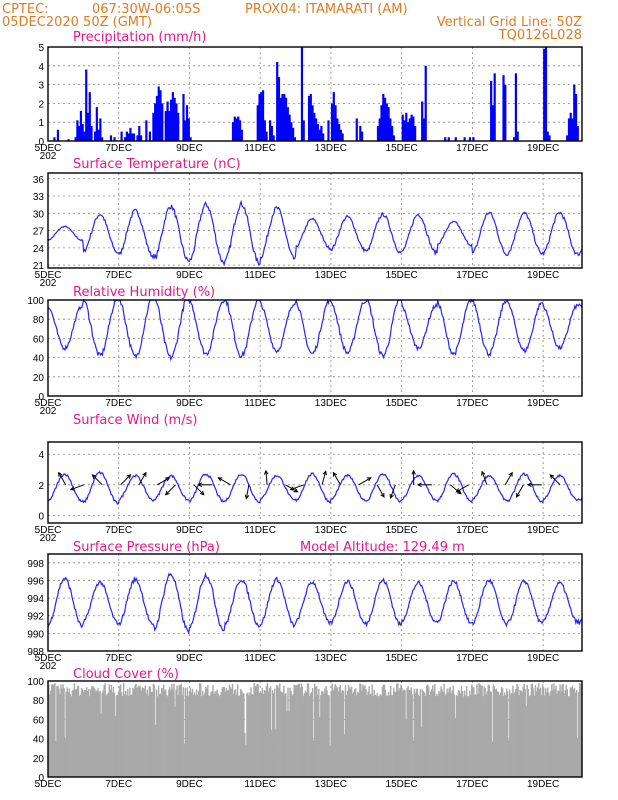  What do you see at coordinates (35, 564) in the screenshot?
I see `pressure-ytick: 998` at bounding box center [35, 564].